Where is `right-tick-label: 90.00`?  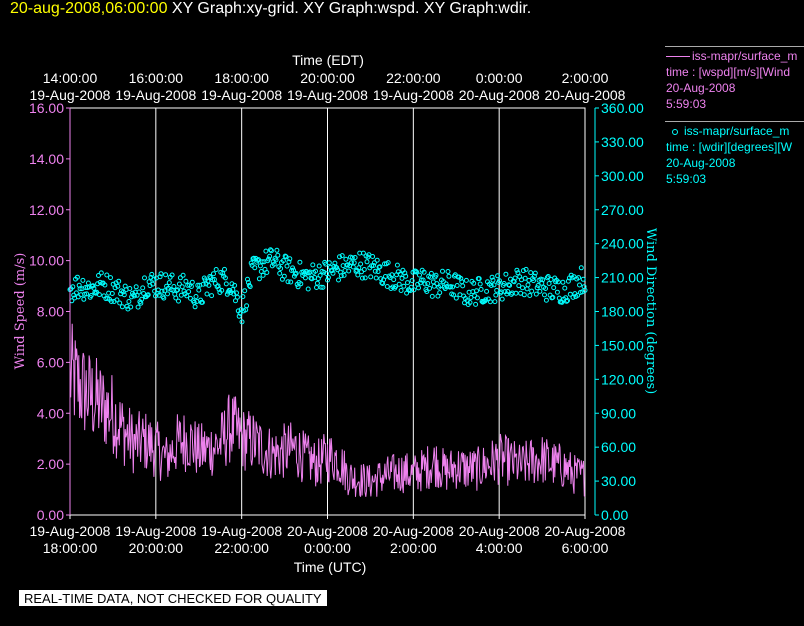 right-tick-label: 90.00 is located at coordinates (618, 413).